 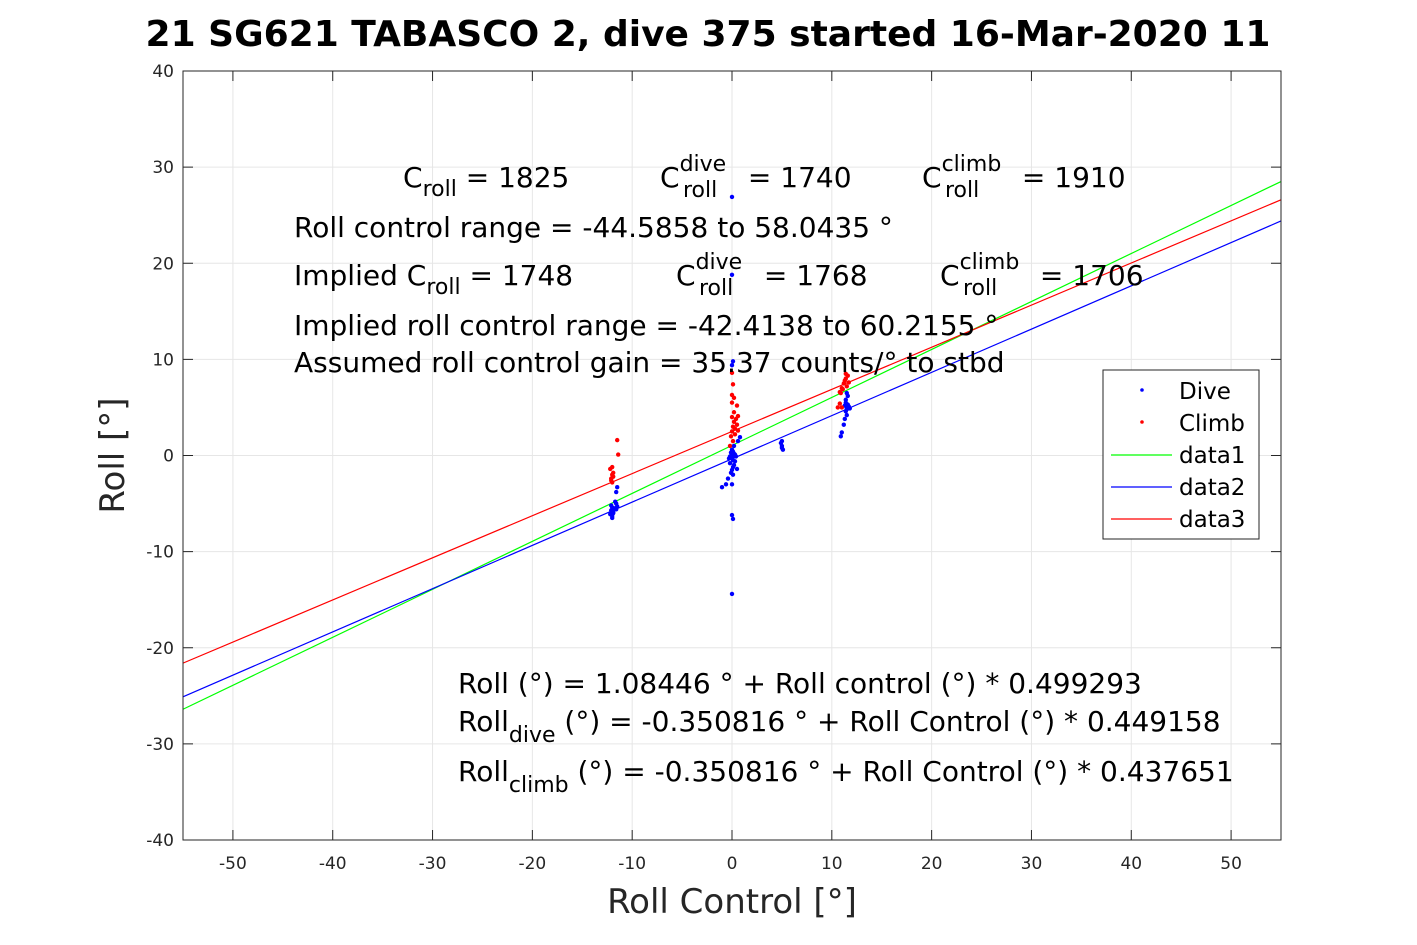 What do you see at coordinates (113, 455) in the screenshot?
I see `y-axis-label: Roll [°]` at bounding box center [113, 455].